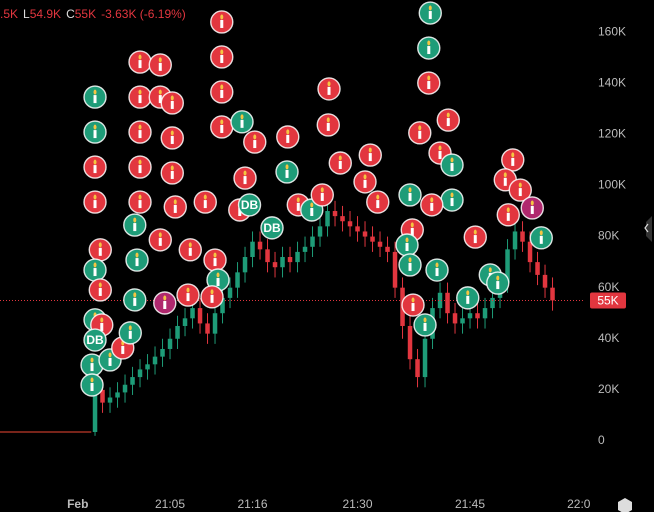 This screenshot has height=512, width=654. I want to click on header-value: .5K, so click(9, 14).